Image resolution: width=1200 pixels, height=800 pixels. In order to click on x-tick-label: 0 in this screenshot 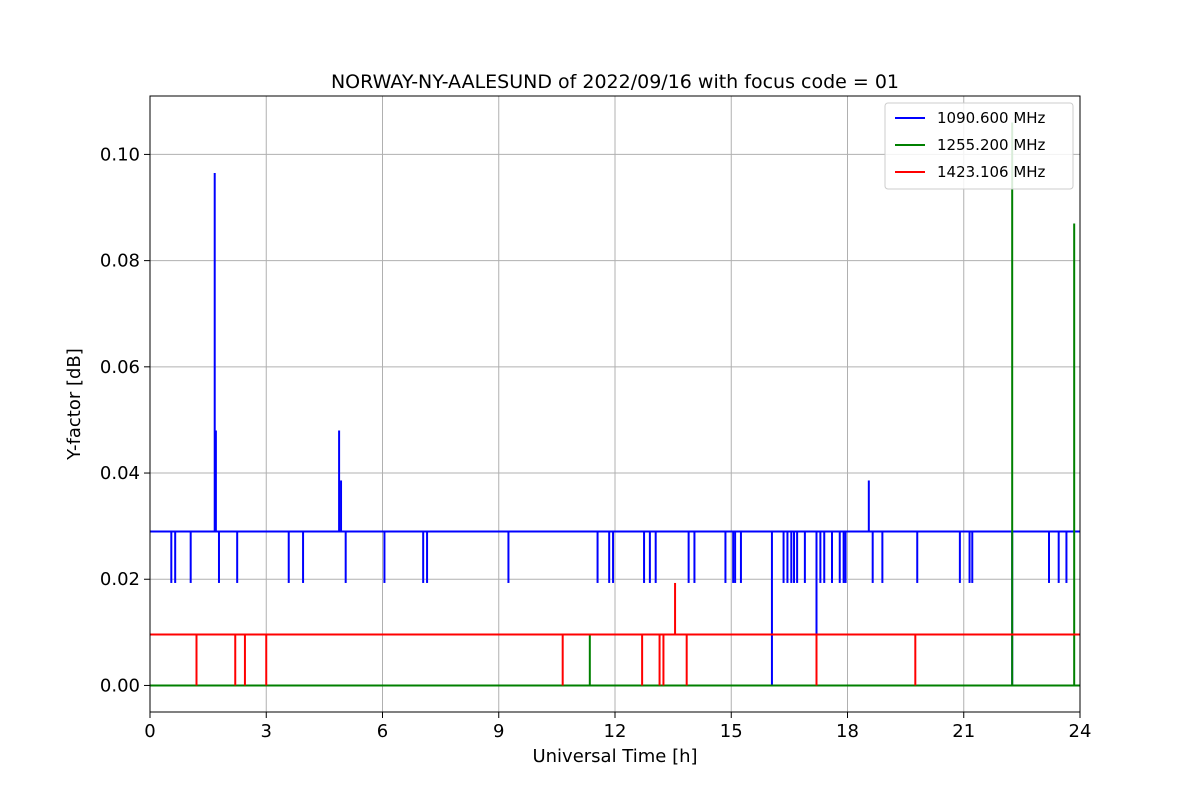, I will do `click(149, 731)`.